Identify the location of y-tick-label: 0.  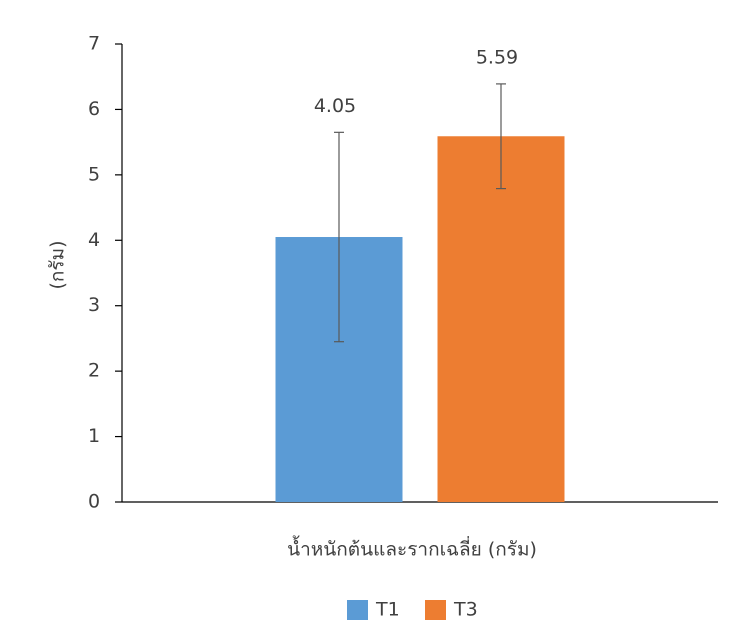
(94, 502).